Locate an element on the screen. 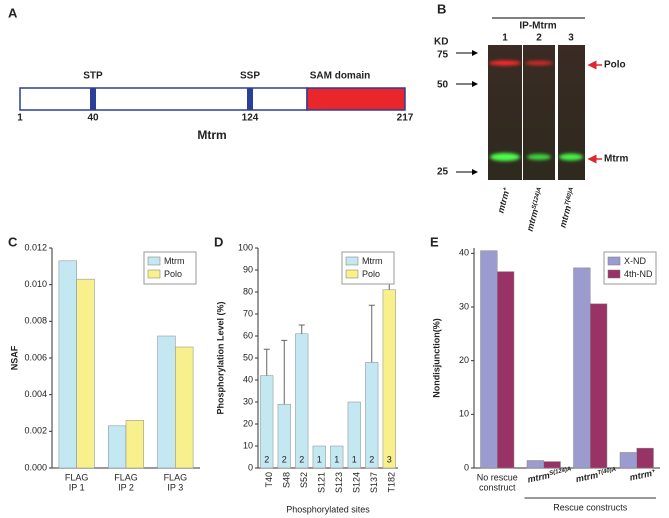 This screenshot has height=518, width=669. sam-domain is located at coordinates (356, 99).